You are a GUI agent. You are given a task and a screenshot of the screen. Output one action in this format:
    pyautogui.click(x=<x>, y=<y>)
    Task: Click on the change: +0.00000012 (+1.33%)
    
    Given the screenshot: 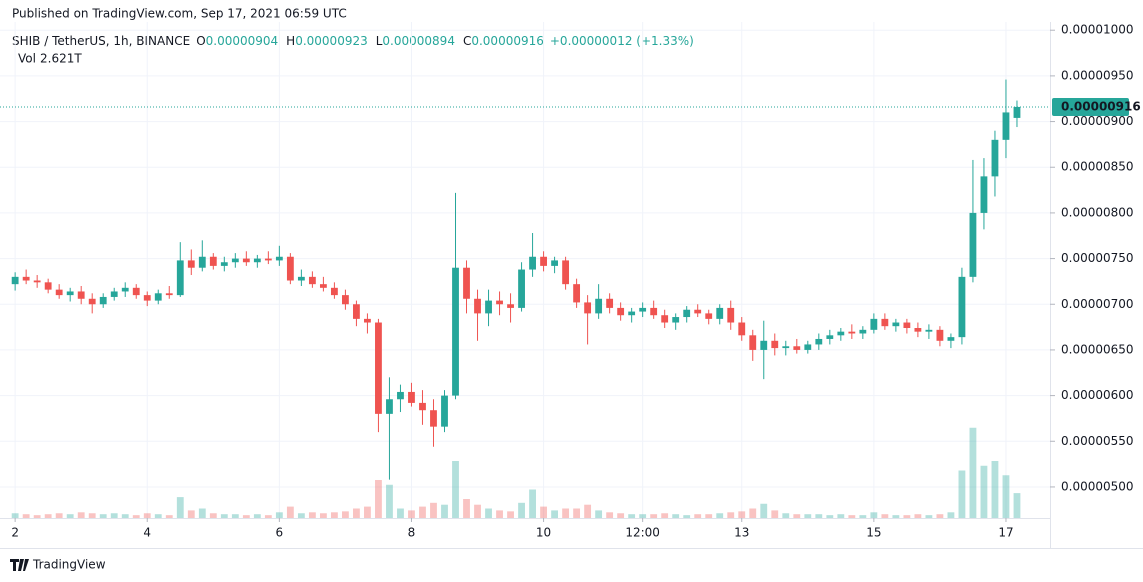 What is the action you would take?
    pyautogui.click(x=622, y=41)
    